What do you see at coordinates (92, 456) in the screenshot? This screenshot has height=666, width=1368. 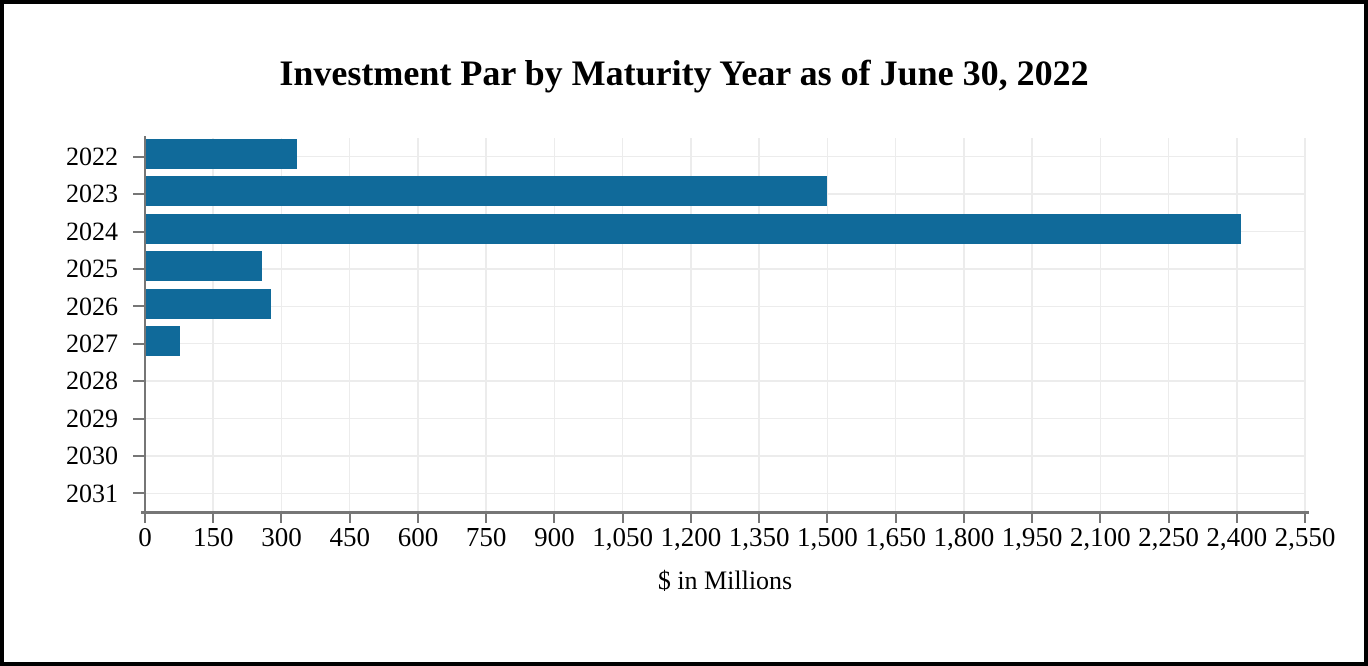 I see `y-axis-label-2030: 2030` at bounding box center [92, 456].